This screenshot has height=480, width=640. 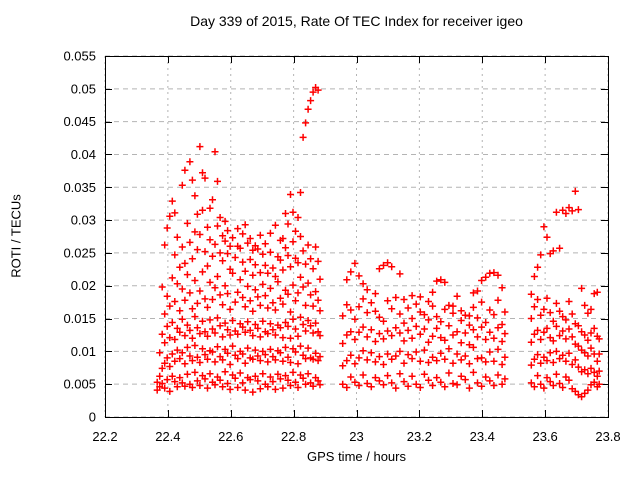 I want to click on x-tick-label: 22.2, so click(x=104, y=436).